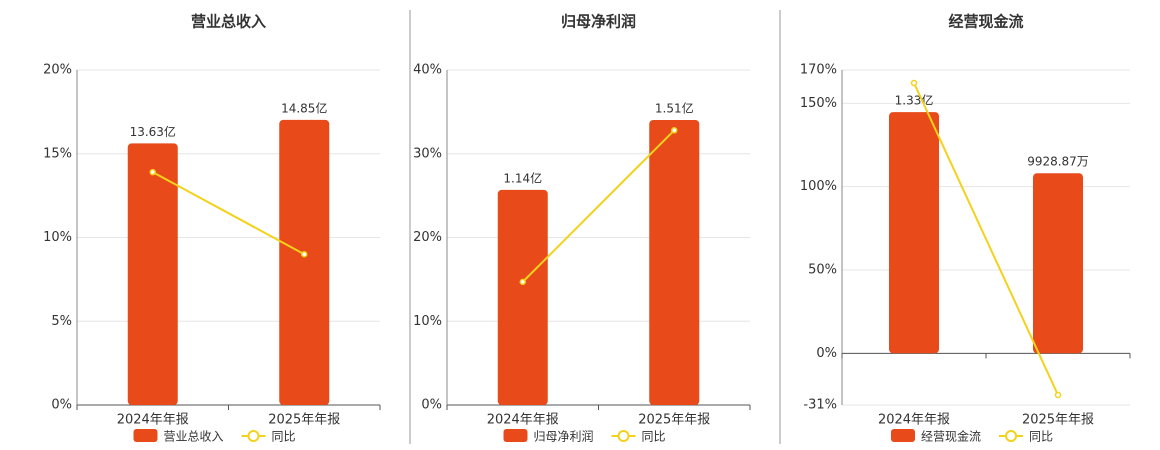  I want to click on chart-title: 归母净利润, so click(598, 22).